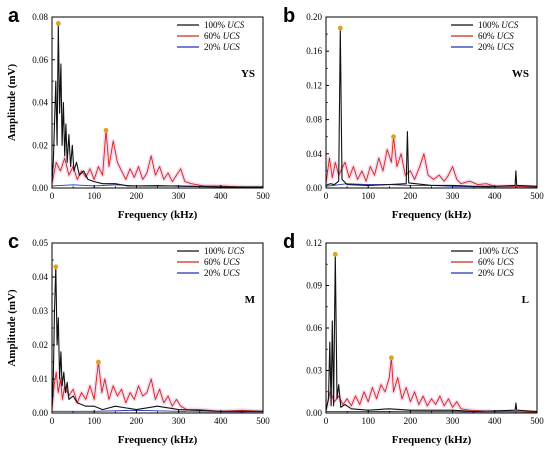 Image resolution: width=550 pixels, height=452 pixels. What do you see at coordinates (14, 16) in the screenshot?
I see `panel-letter: a` at bounding box center [14, 16].